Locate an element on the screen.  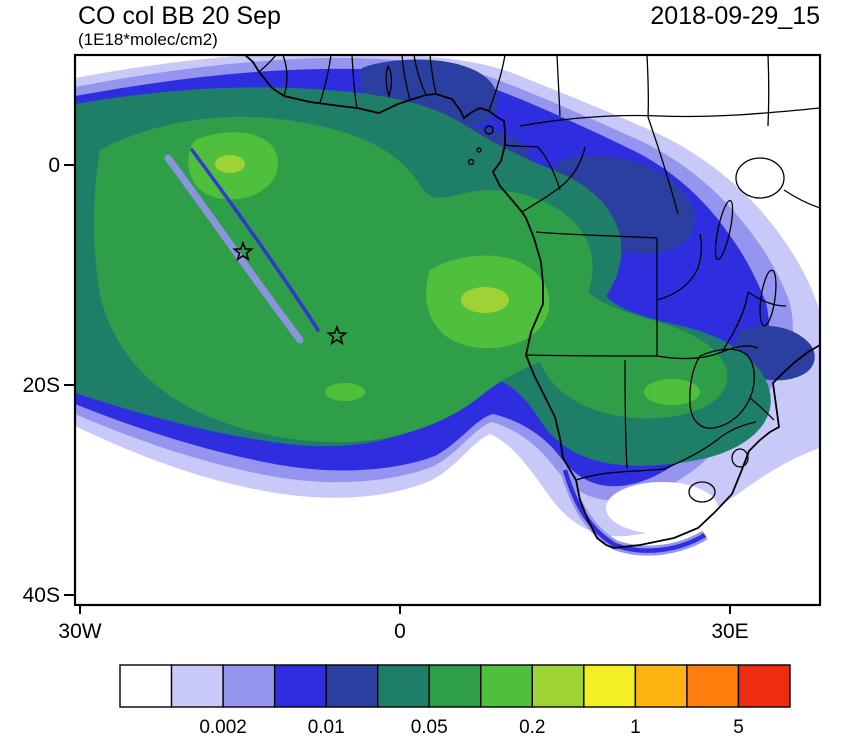
colorbar: 0.002 0.01 0.05 0.2 1 5 is located at coordinates (455, 701).